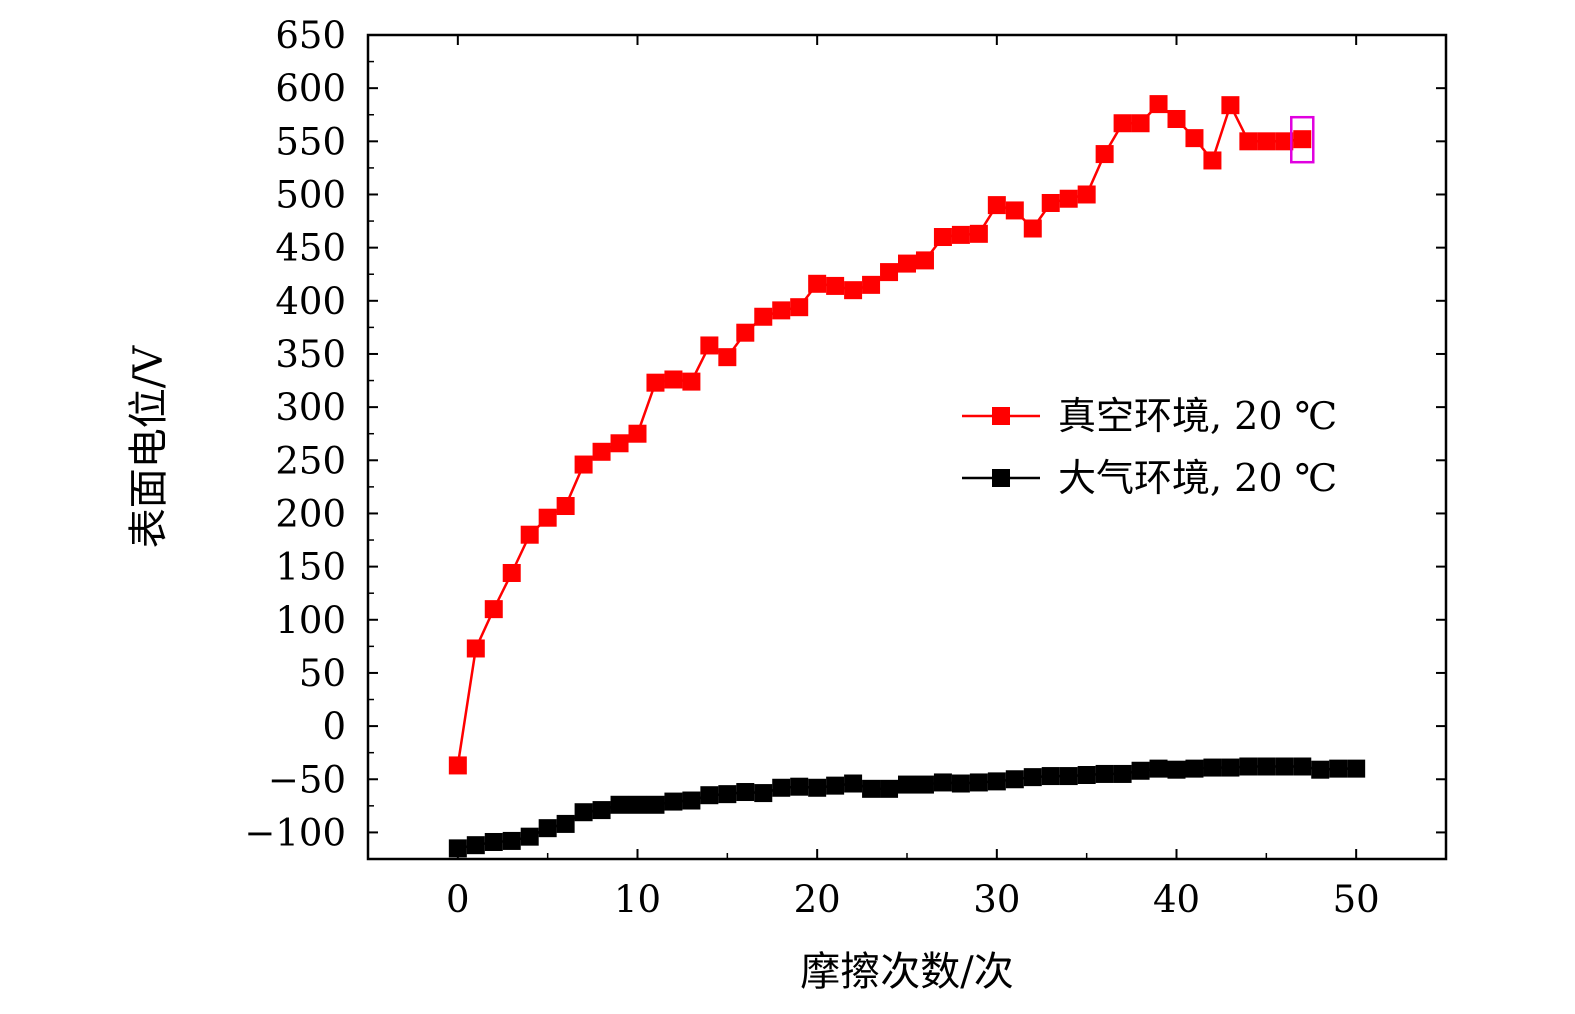 Image resolution: width=1575 pixels, height=1014 pixels. I want to click on y-tick-label: 200, so click(310, 513).